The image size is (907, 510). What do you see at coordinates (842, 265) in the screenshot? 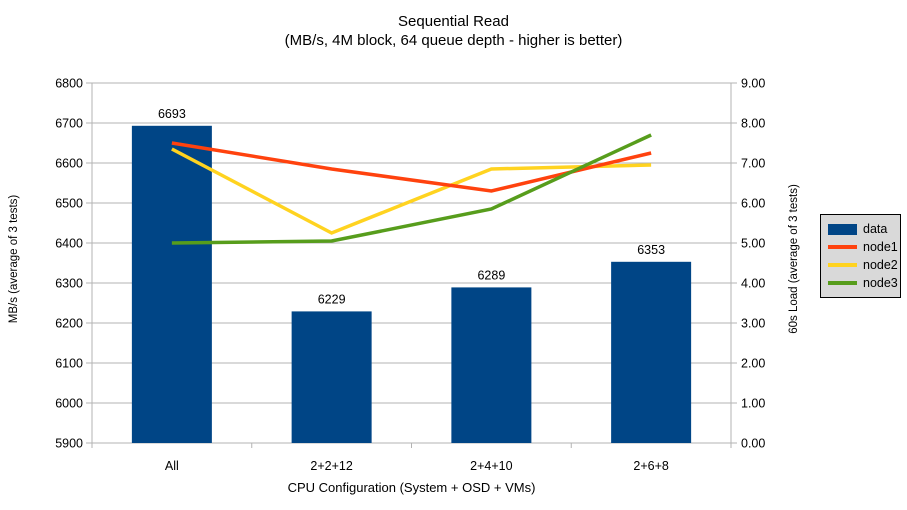
I see `legend-swatch-node2` at bounding box center [842, 265].